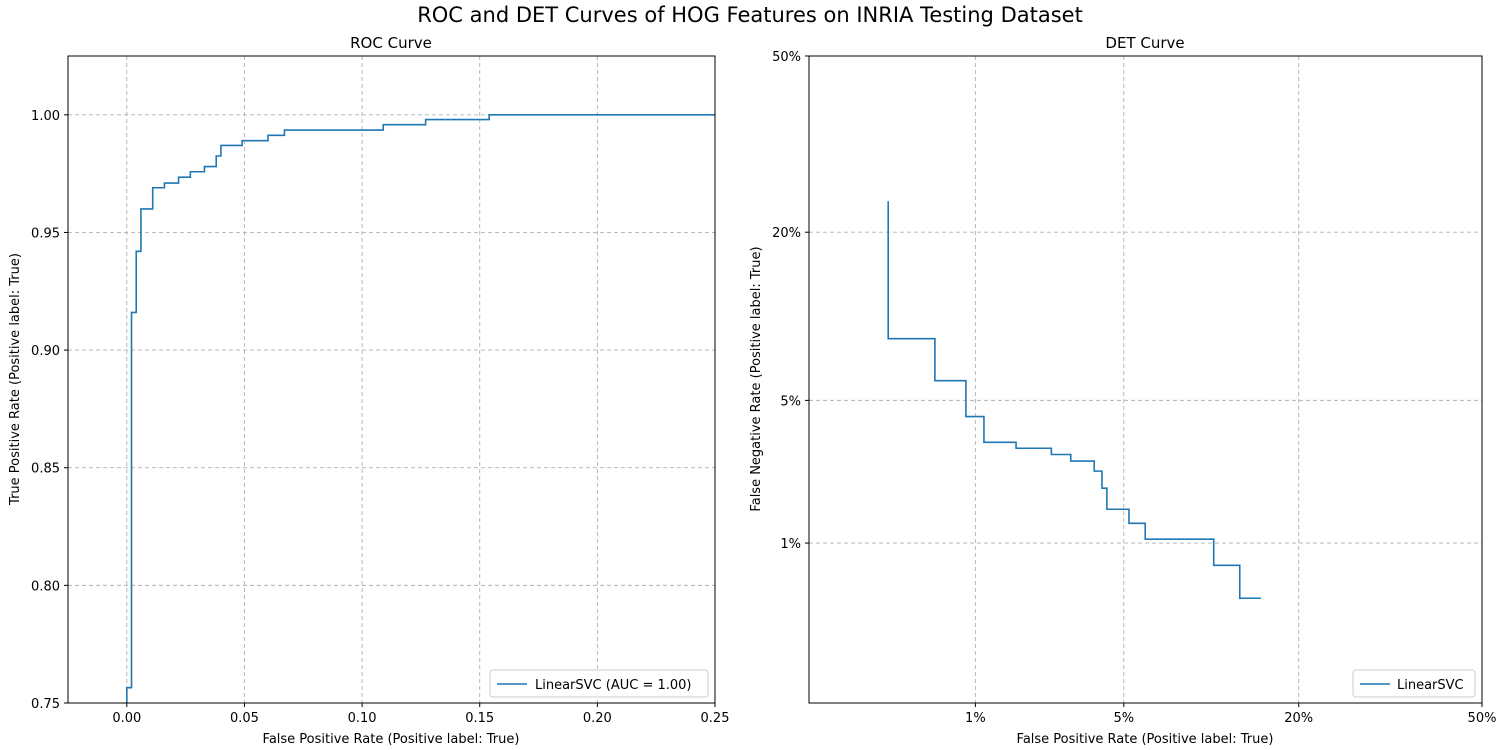  Describe the element at coordinates (786, 233) in the screenshot. I see `y-tick-label: 20%` at that location.